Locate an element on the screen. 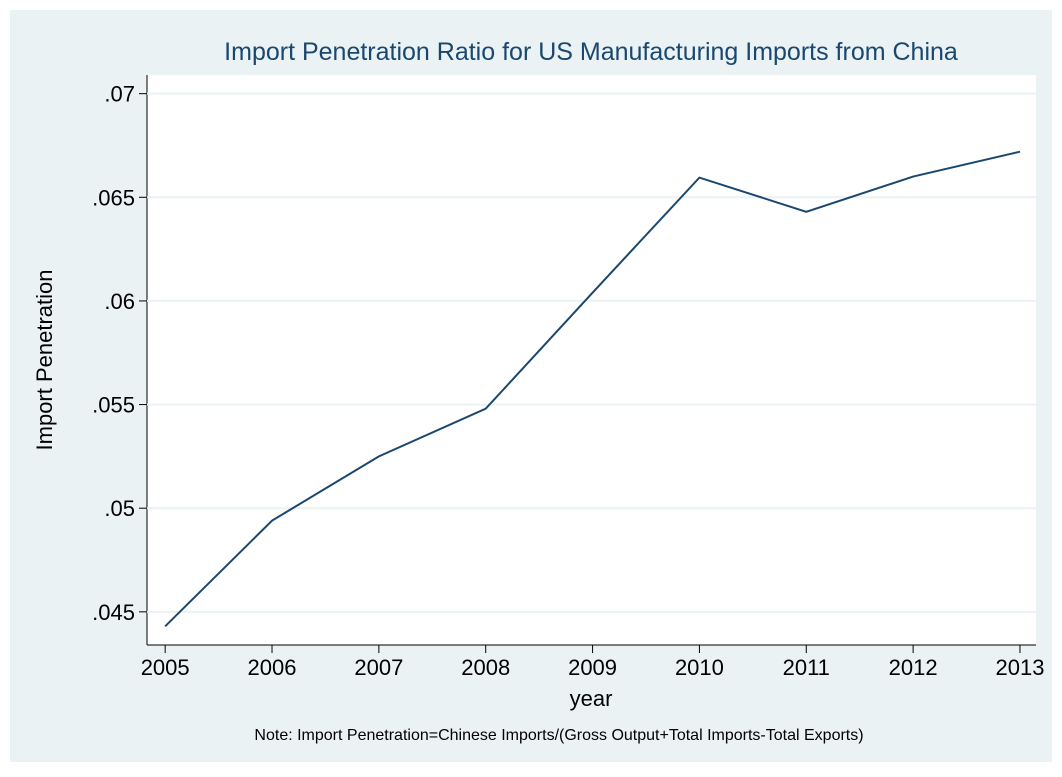 This screenshot has width=1062, height=777. y-tick-label: .07 is located at coordinates (119, 94).